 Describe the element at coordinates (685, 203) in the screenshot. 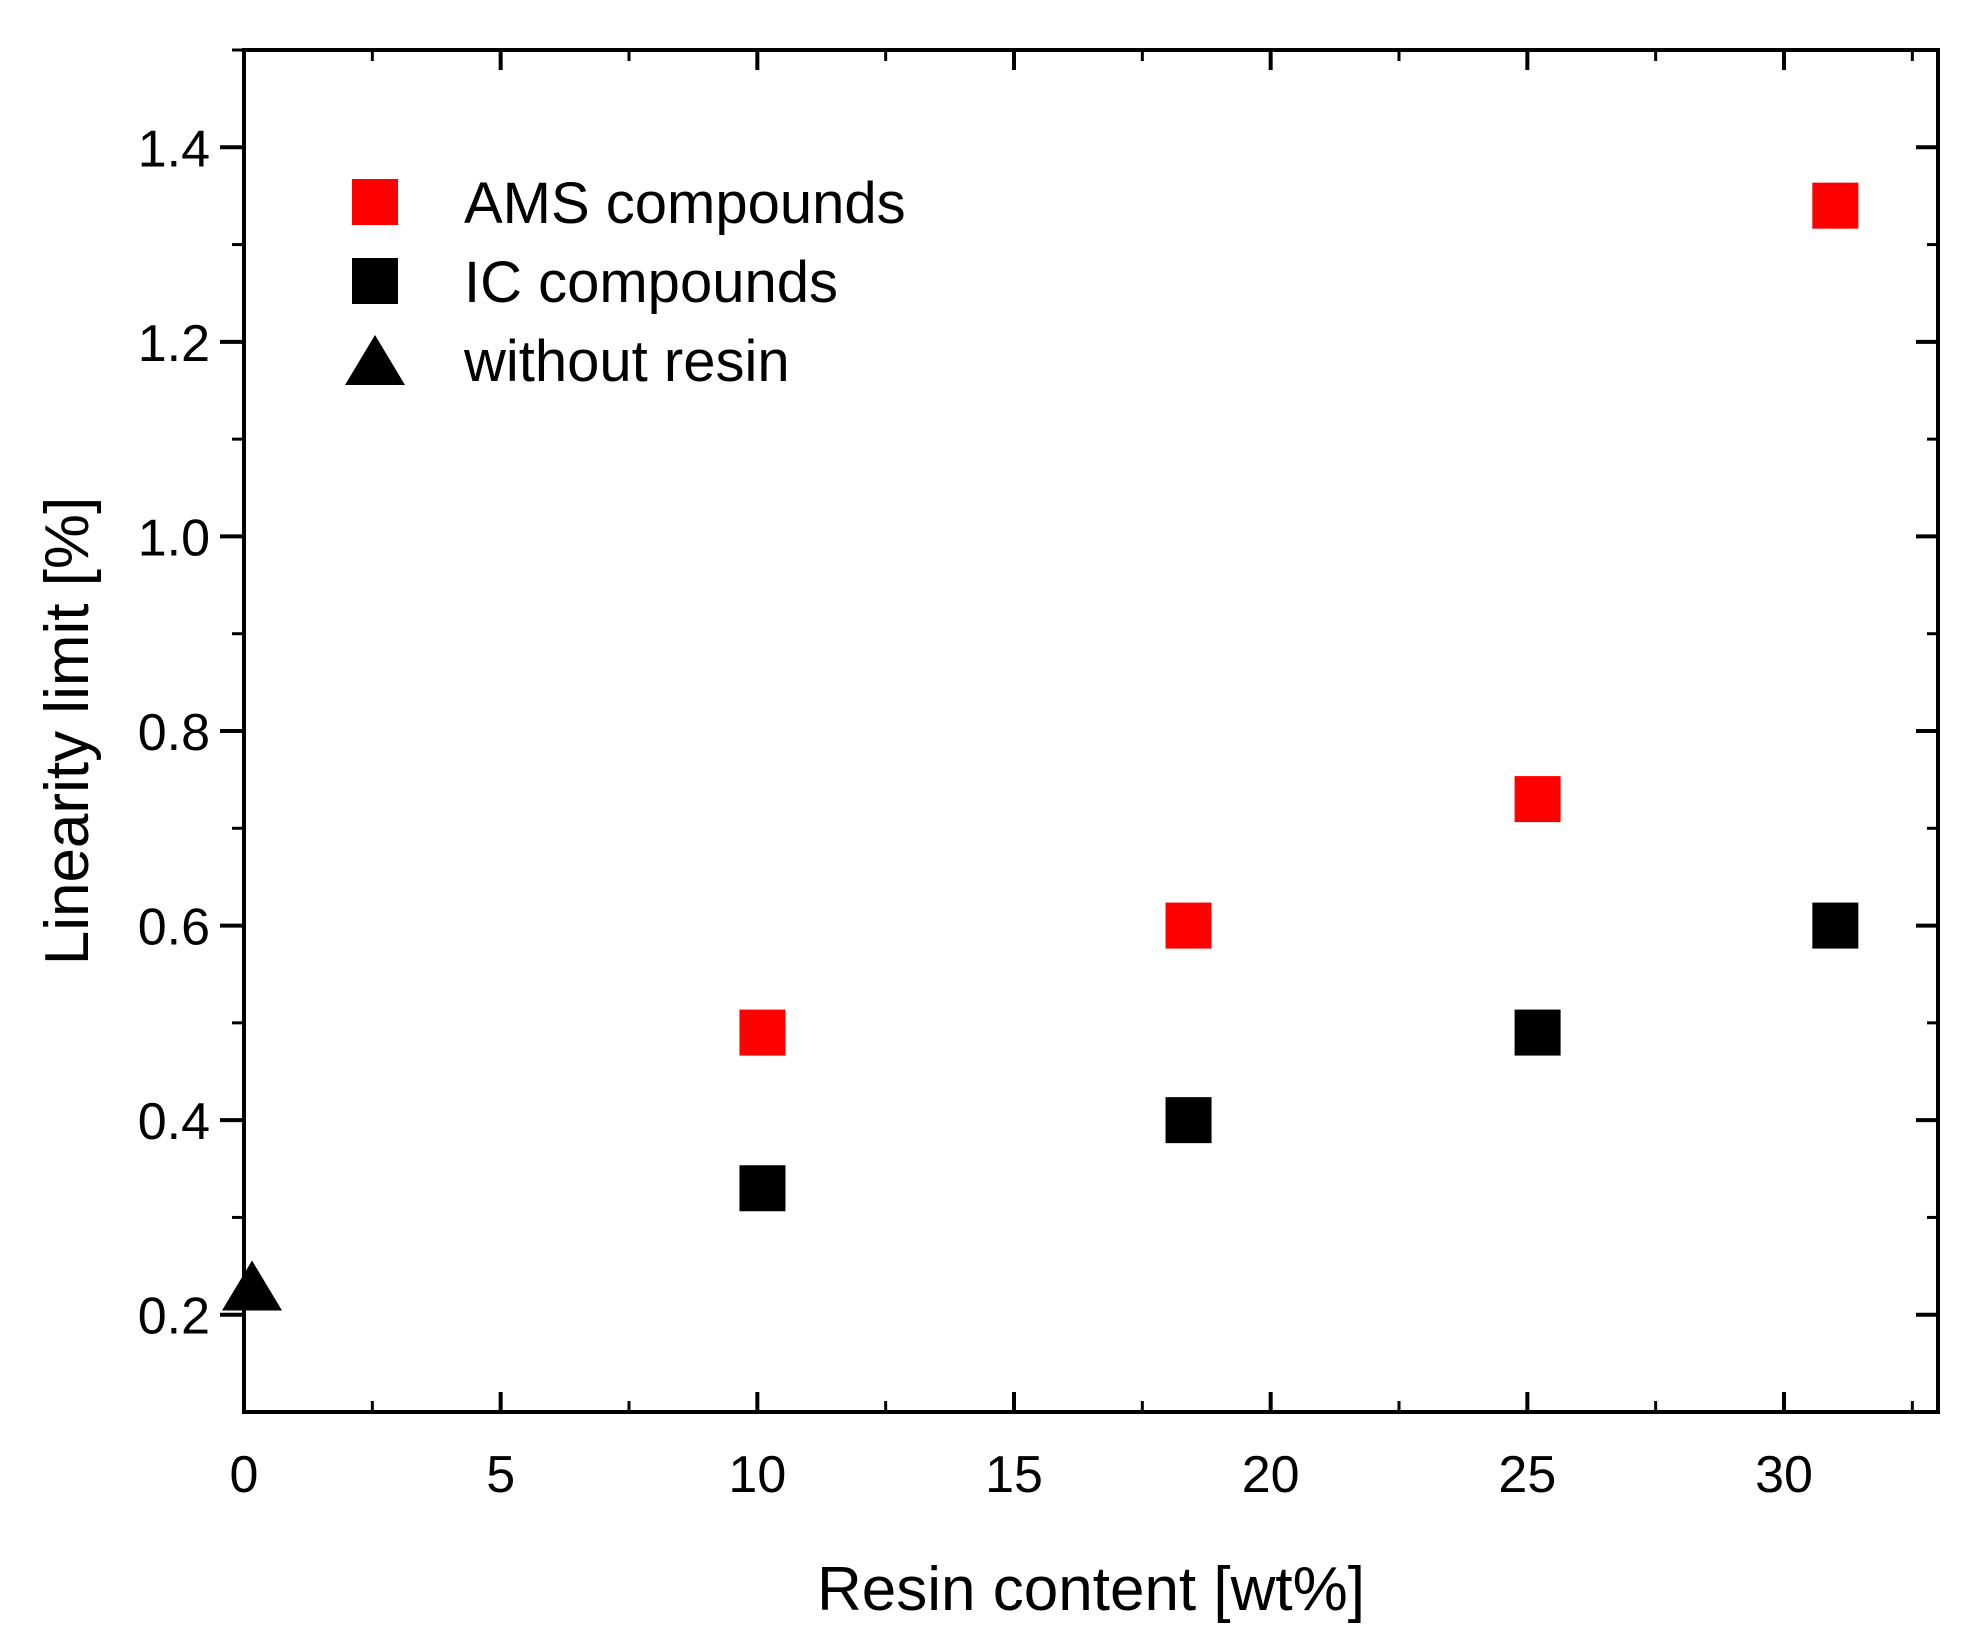

I see `legend-label-ams-compounds: AMS compounds` at that location.